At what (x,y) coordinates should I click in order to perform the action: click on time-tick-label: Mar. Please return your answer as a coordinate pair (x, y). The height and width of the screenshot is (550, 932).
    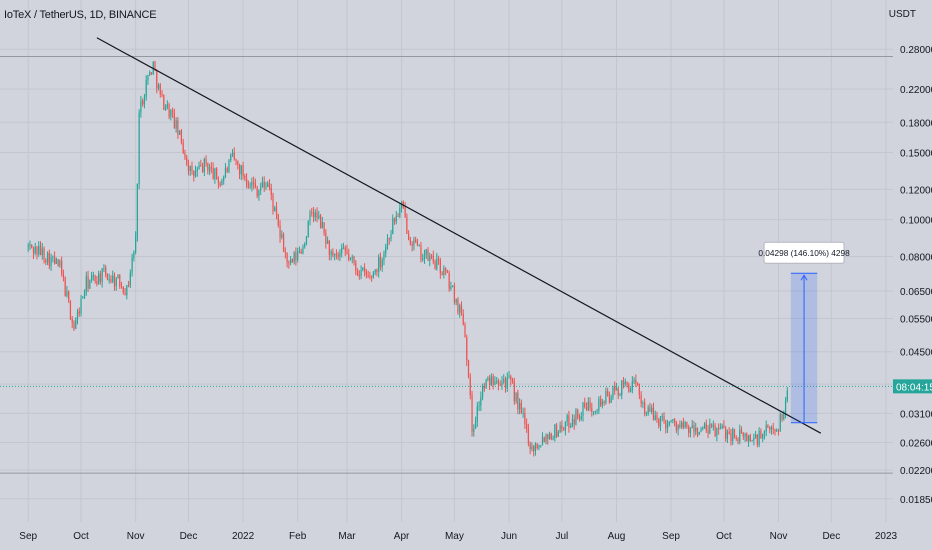
    Looking at the image, I should click on (347, 536).